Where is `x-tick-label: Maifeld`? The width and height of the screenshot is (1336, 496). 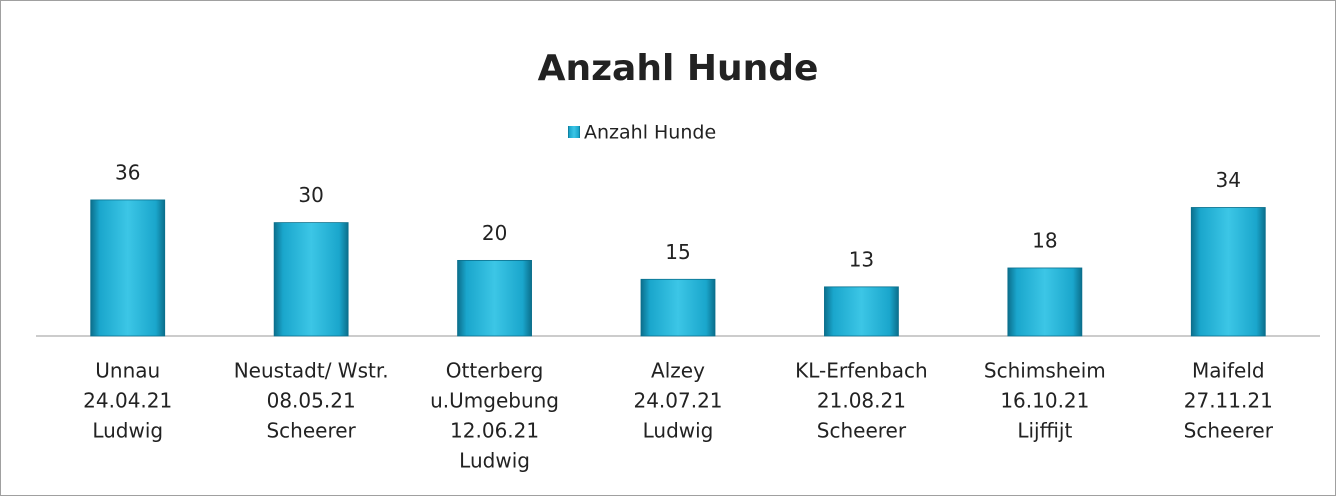 x-tick-label: Maifeld is located at coordinates (1228, 371).